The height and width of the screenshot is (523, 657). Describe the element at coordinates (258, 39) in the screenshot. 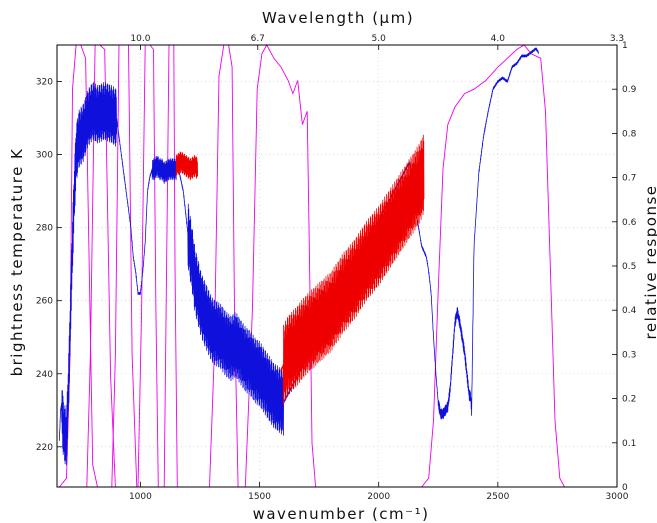

I see `top-tick-label: 6.7` at that location.